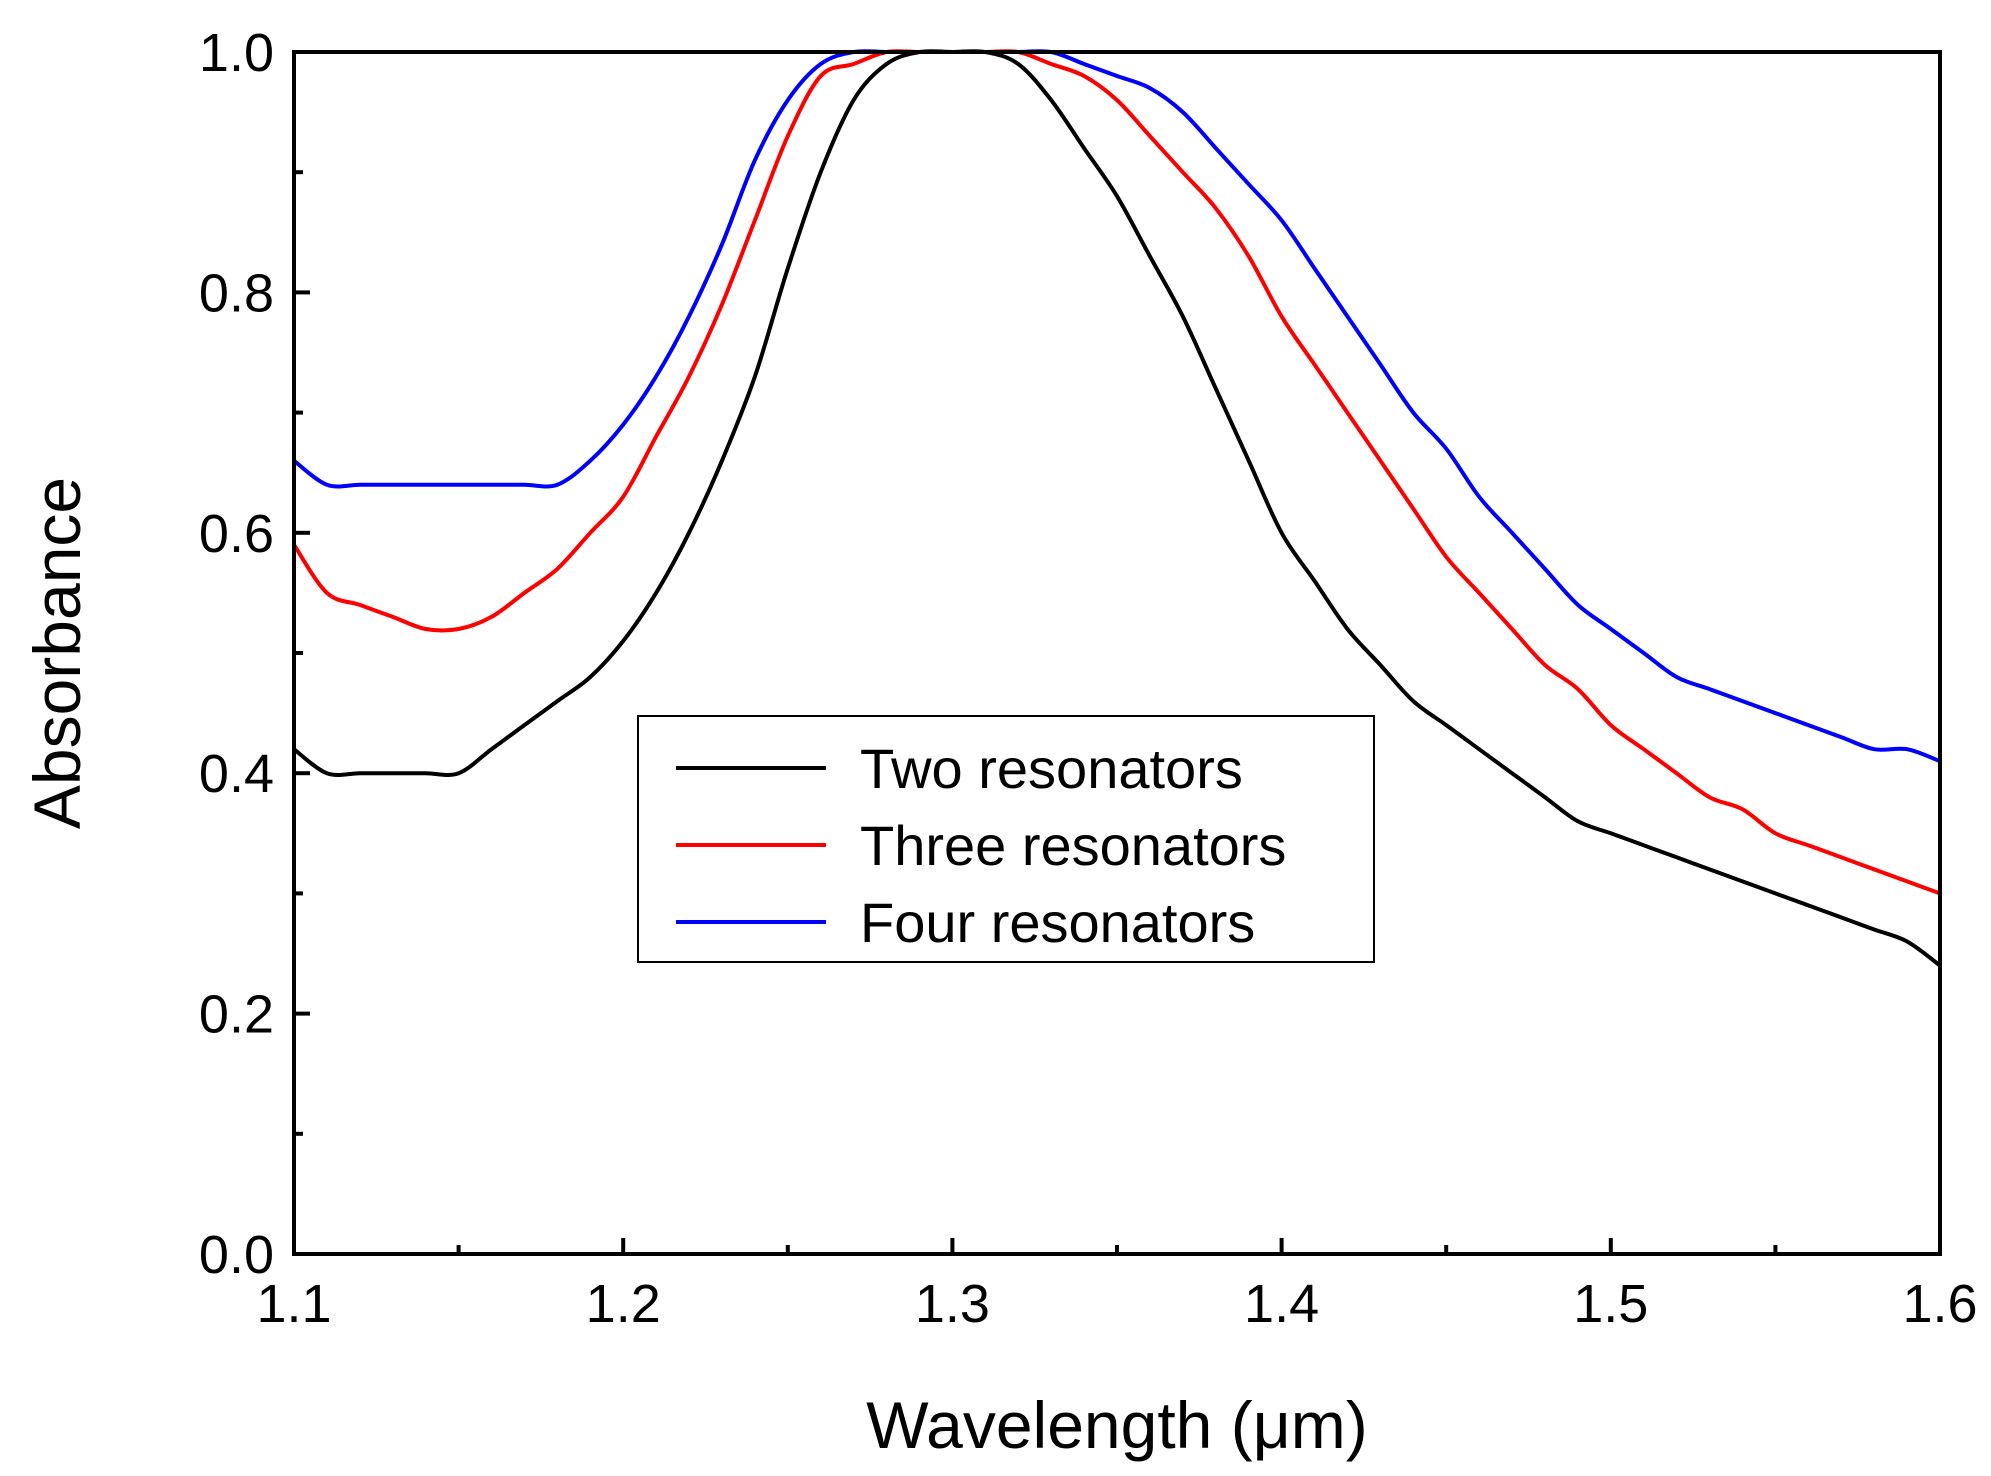  What do you see at coordinates (57, 653) in the screenshot?
I see `y-axis-title: Absorbance` at bounding box center [57, 653].